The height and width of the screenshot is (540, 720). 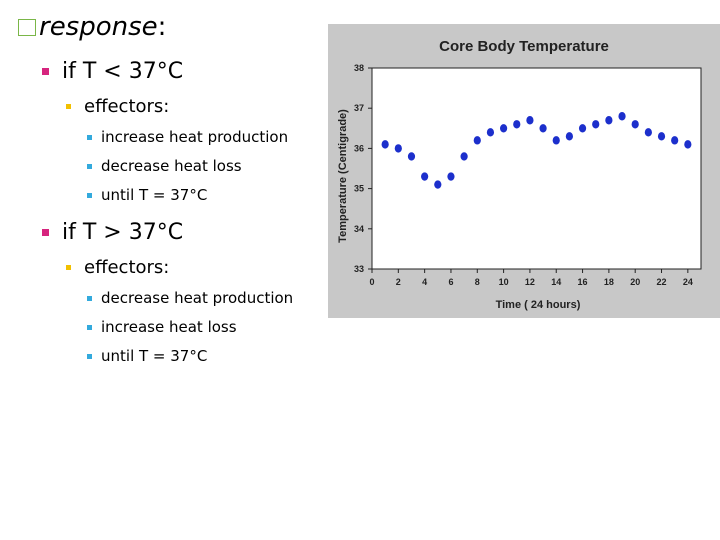 What do you see at coordinates (123, 71) in the screenshot?
I see `condition-text: if T < 37°C` at bounding box center [123, 71].